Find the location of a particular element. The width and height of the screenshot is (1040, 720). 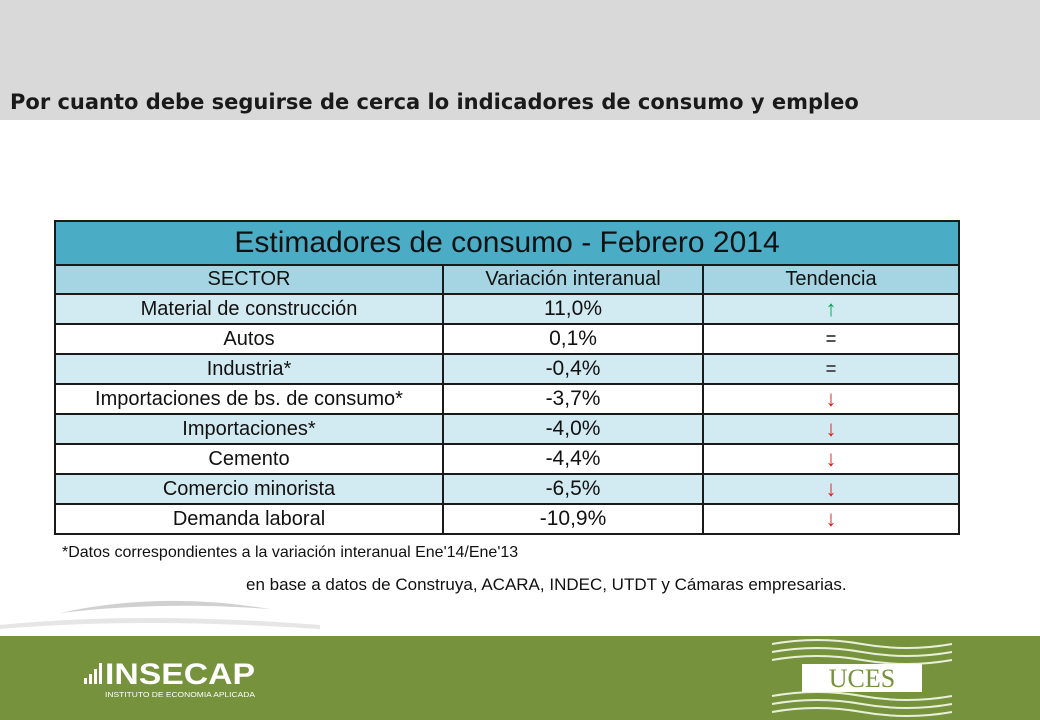

uces-logo: UCES is located at coordinates (862, 678).